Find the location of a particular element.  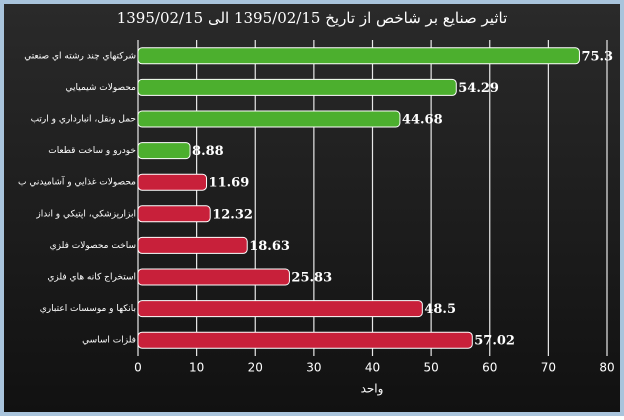

y-tick-label: ابزارپزشكي، اپتيكي و انداز is located at coordinates (85, 214).